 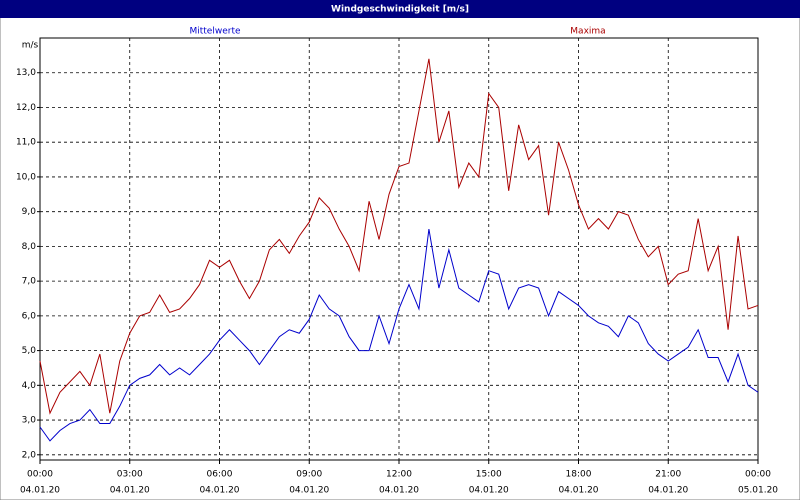 What do you see at coordinates (668, 475) in the screenshot?
I see `x-tick-label: 21:00` at bounding box center [668, 475].